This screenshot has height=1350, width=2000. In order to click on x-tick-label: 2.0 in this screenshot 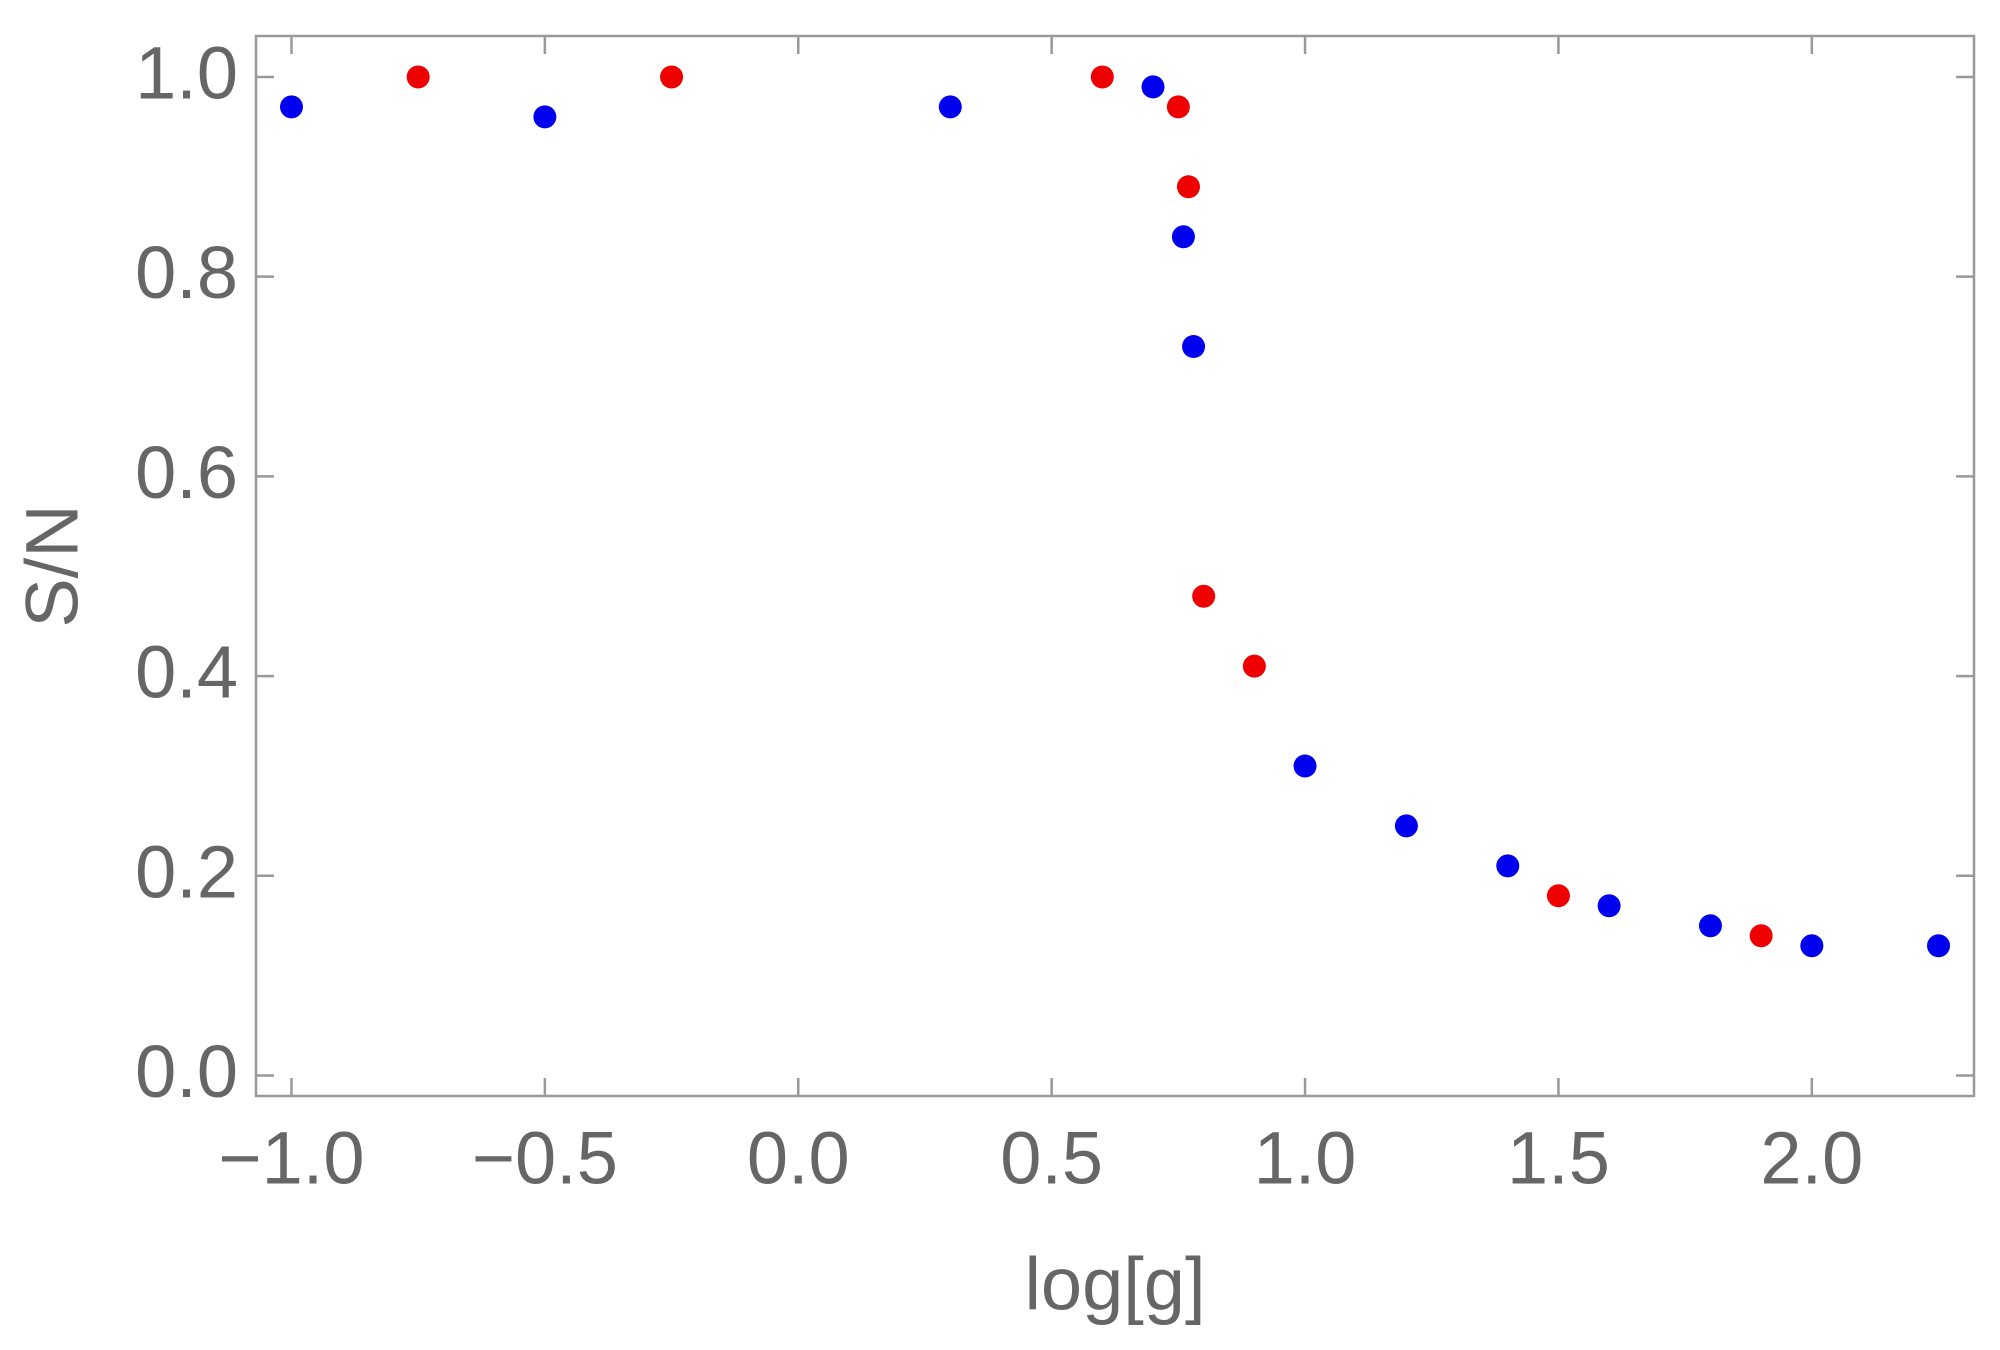, I will do `click(1811, 1158)`.